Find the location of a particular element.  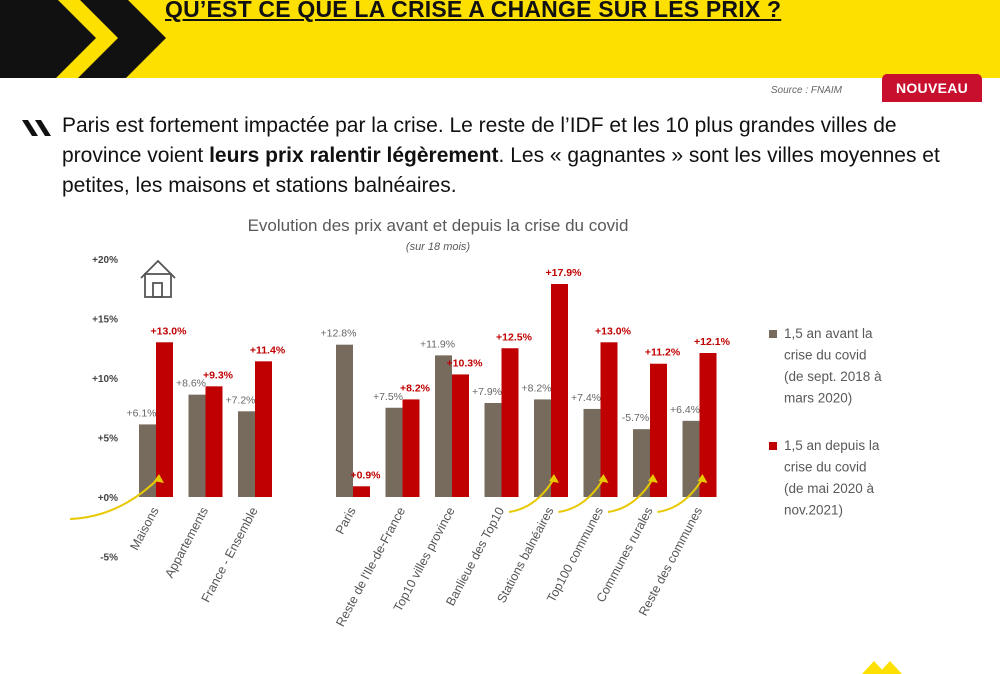

highlight-arrows-layer is located at coordinates (388, 497).